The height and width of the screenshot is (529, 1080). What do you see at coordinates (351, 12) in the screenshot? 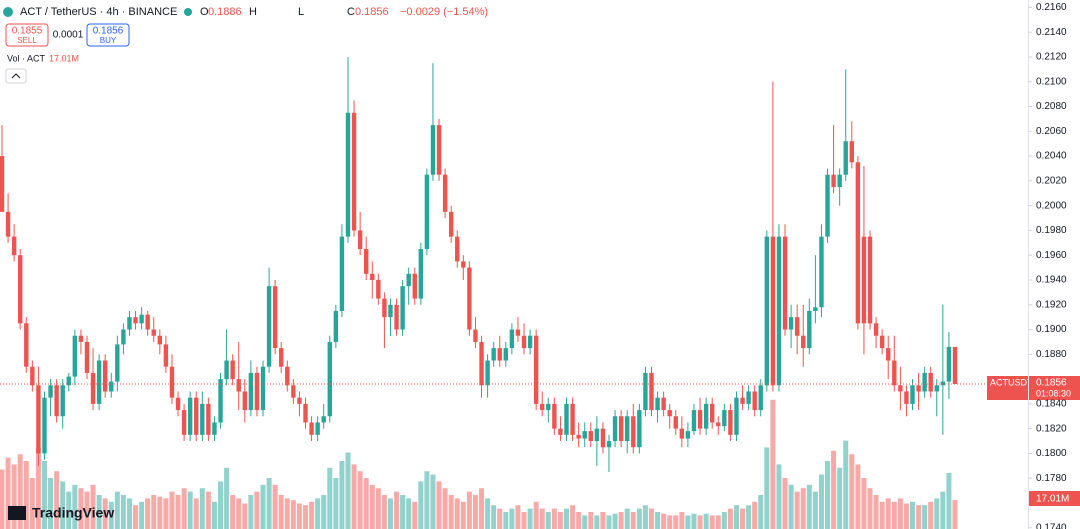
I see `ohlc-label: C` at bounding box center [351, 12].